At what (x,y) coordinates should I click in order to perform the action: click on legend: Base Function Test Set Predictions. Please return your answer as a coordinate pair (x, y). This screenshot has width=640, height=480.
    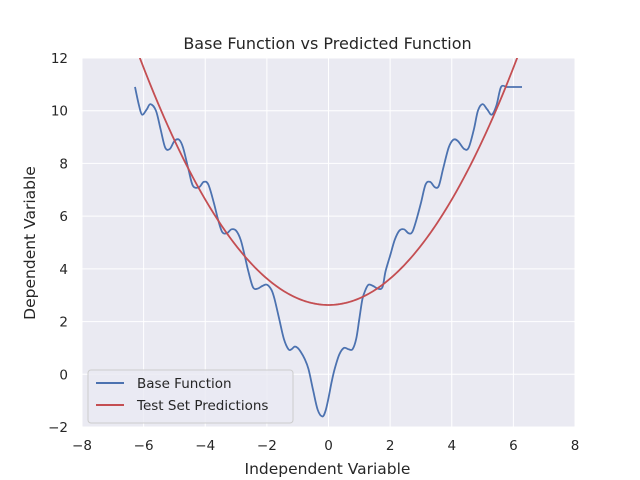
    Looking at the image, I should click on (190, 396).